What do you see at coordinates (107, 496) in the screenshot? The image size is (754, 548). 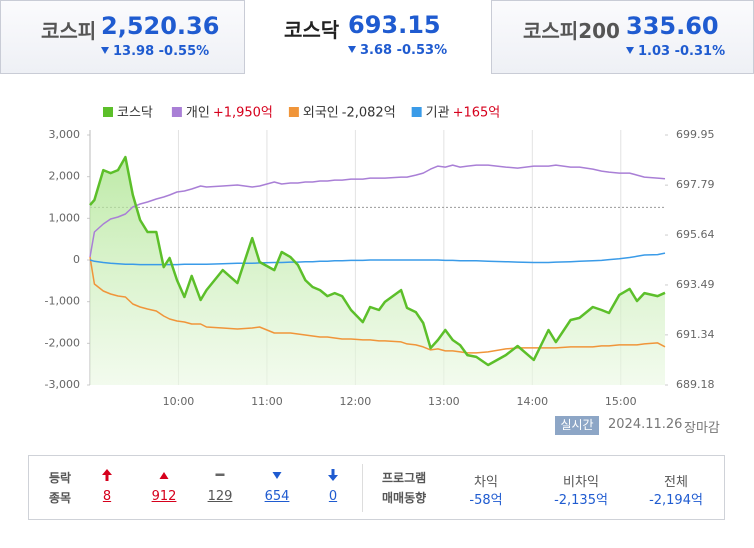 I see `upper-limit-count: 8` at bounding box center [107, 496].